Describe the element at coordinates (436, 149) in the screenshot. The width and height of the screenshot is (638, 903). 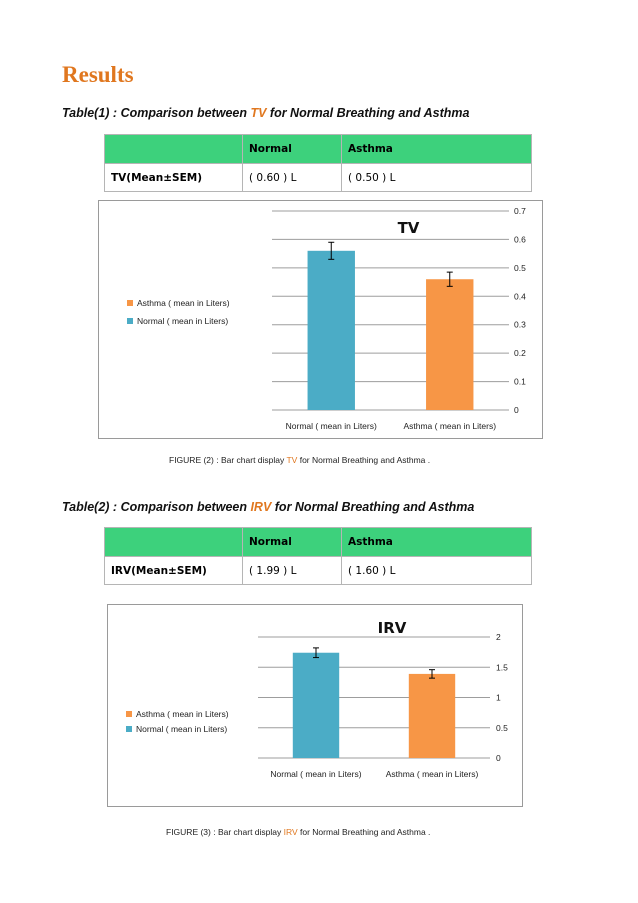
I see `table1-header-asthma: Asthma` at that location.